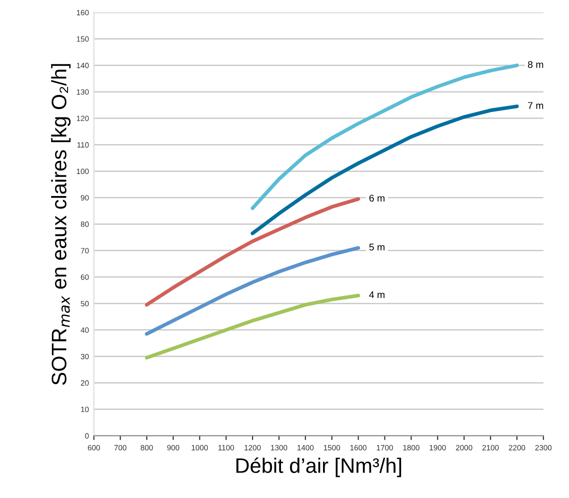 This screenshot has height=498, width=569. Describe the element at coordinates (376, 294) in the screenshot. I see `series-label: 4 m` at that location.